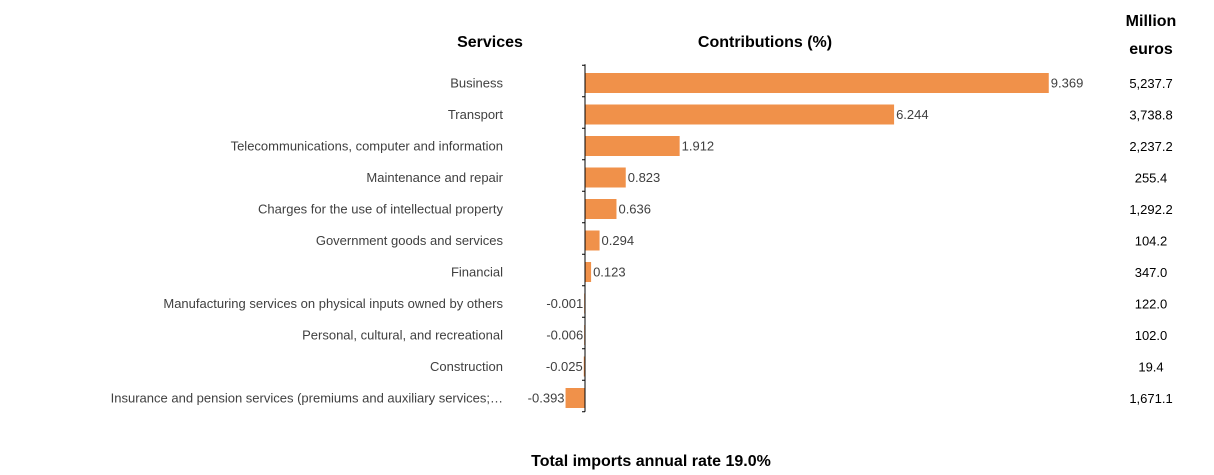 The image size is (1214, 475). Describe the element at coordinates (1151, 304) in the screenshot. I see `million-euros-7: 122.0` at that location.